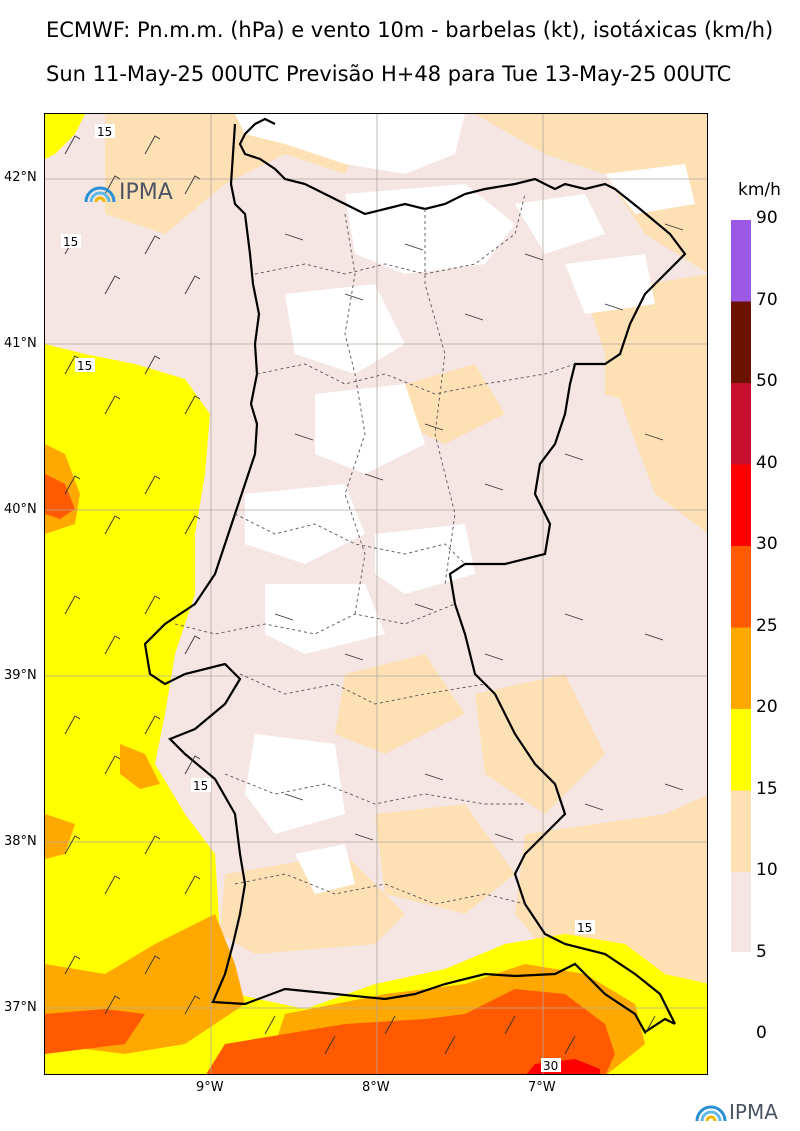  Describe the element at coordinates (542, 1087) in the screenshot. I see `lon-label-7w: 7°W` at that location.